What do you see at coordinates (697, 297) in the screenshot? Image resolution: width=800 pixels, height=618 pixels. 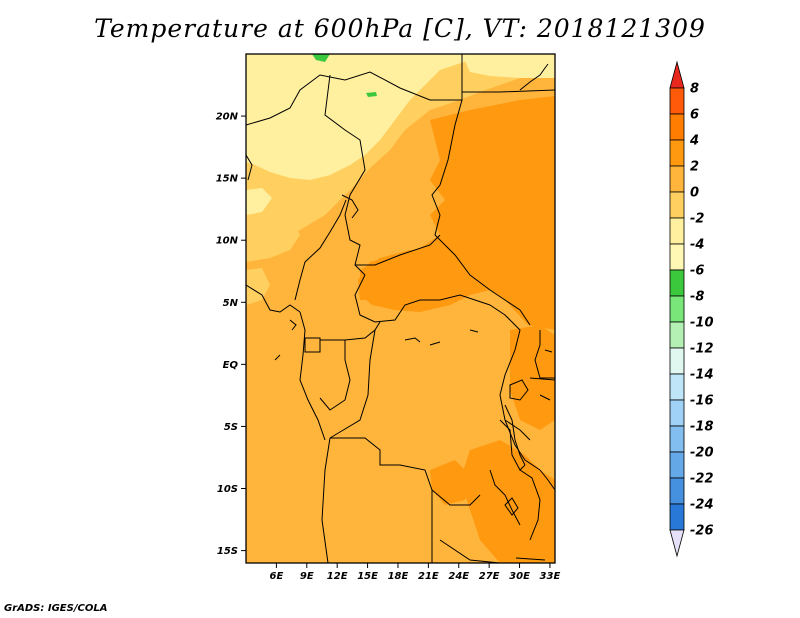 I see `colorbar-label: -8` at bounding box center [697, 297].